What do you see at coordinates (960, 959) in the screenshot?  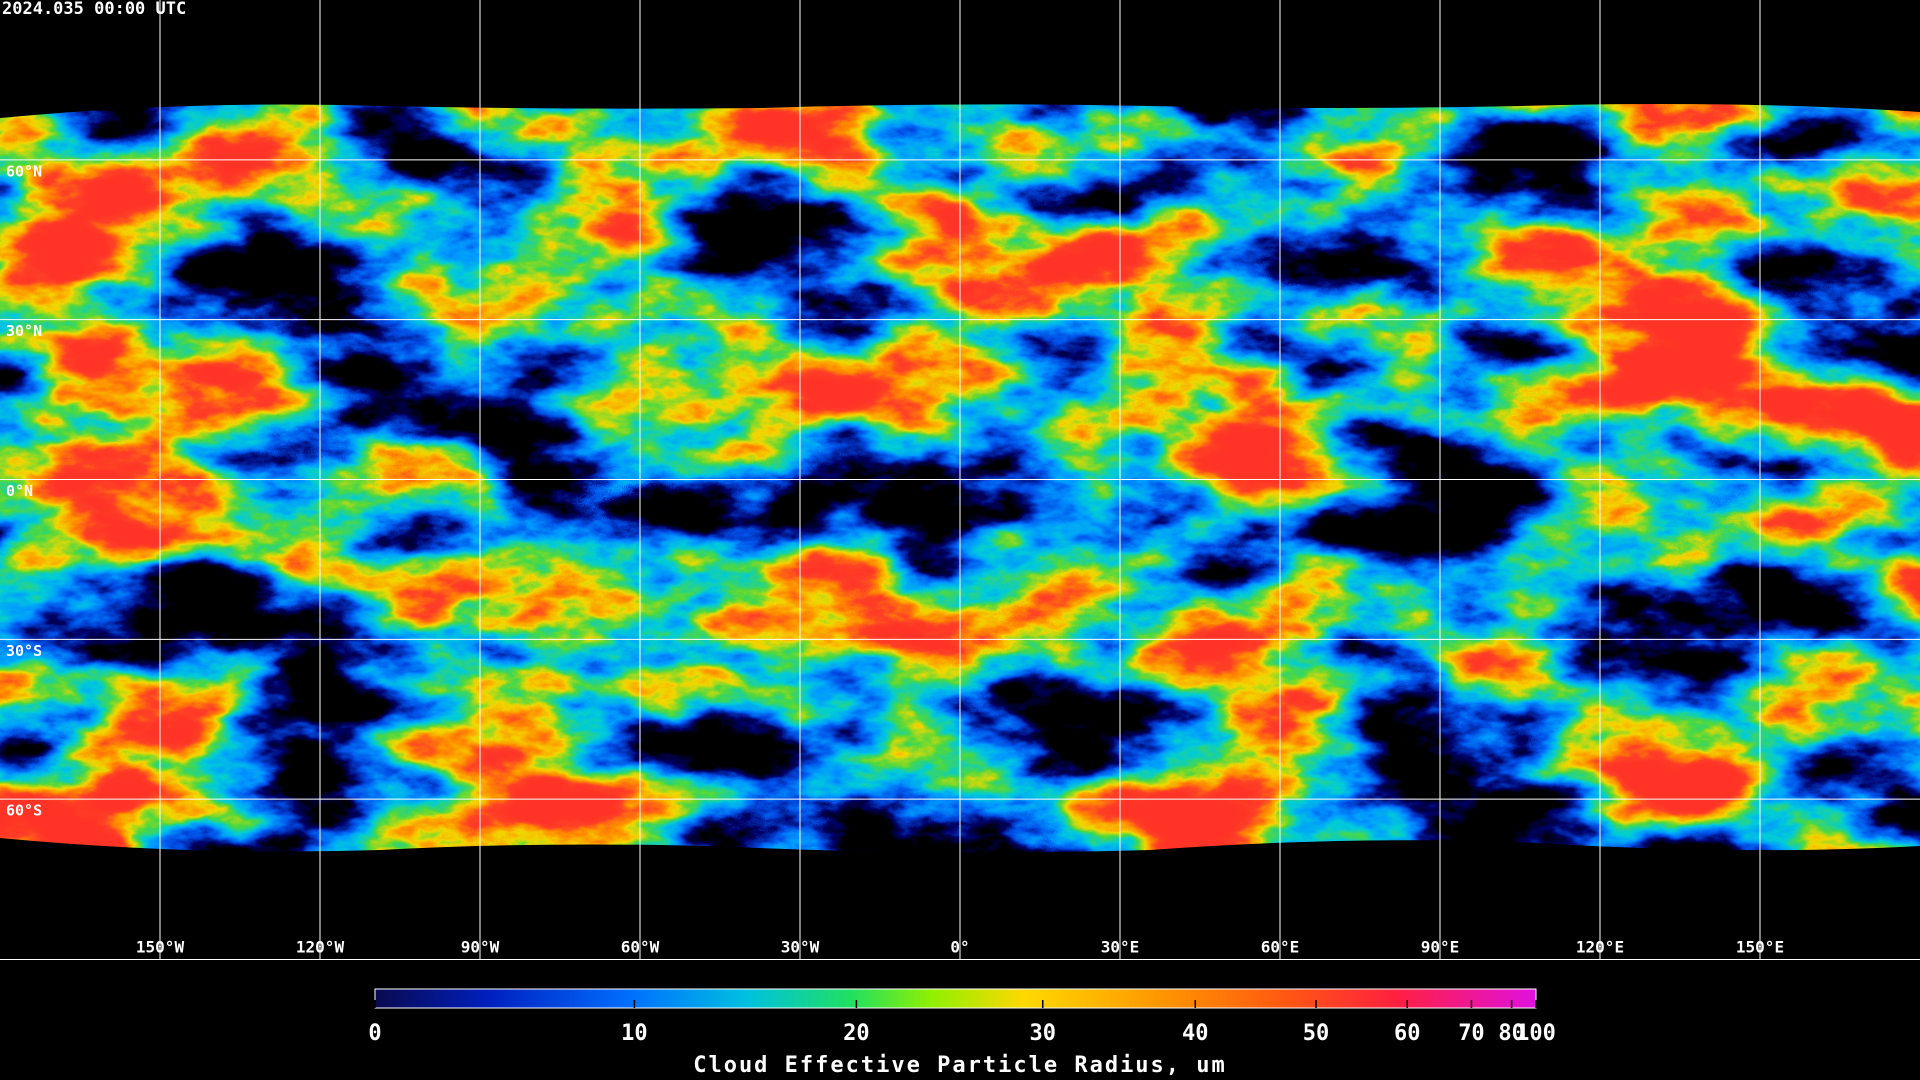 I see `map-frame` at bounding box center [960, 959].